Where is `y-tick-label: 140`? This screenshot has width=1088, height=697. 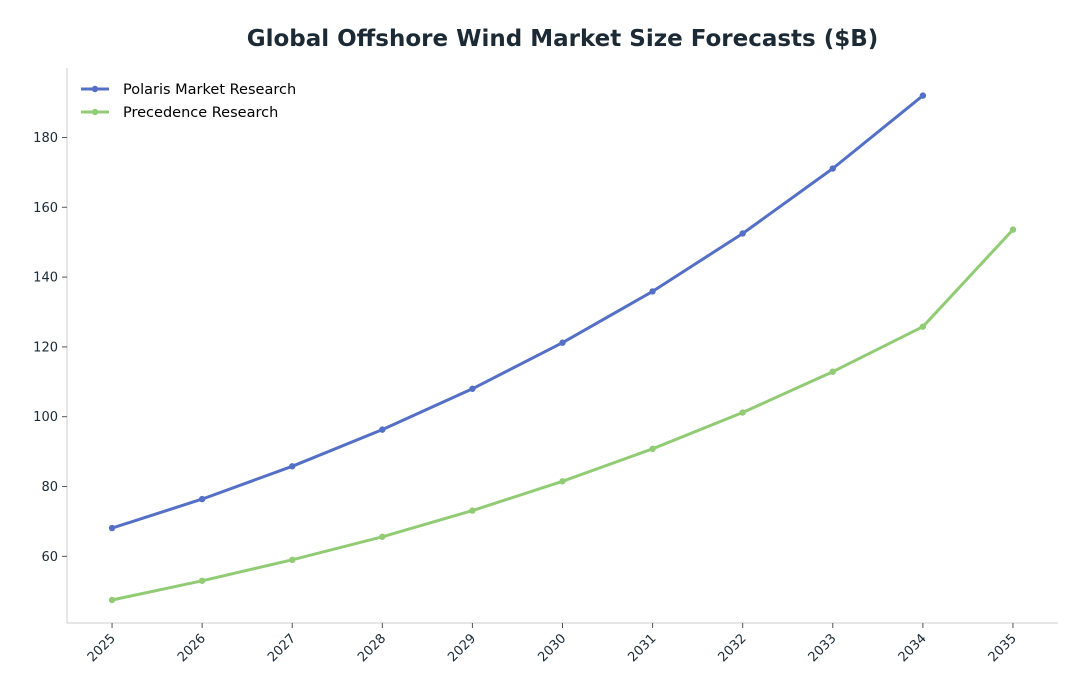 y-tick-label: 140 is located at coordinates (45, 278).